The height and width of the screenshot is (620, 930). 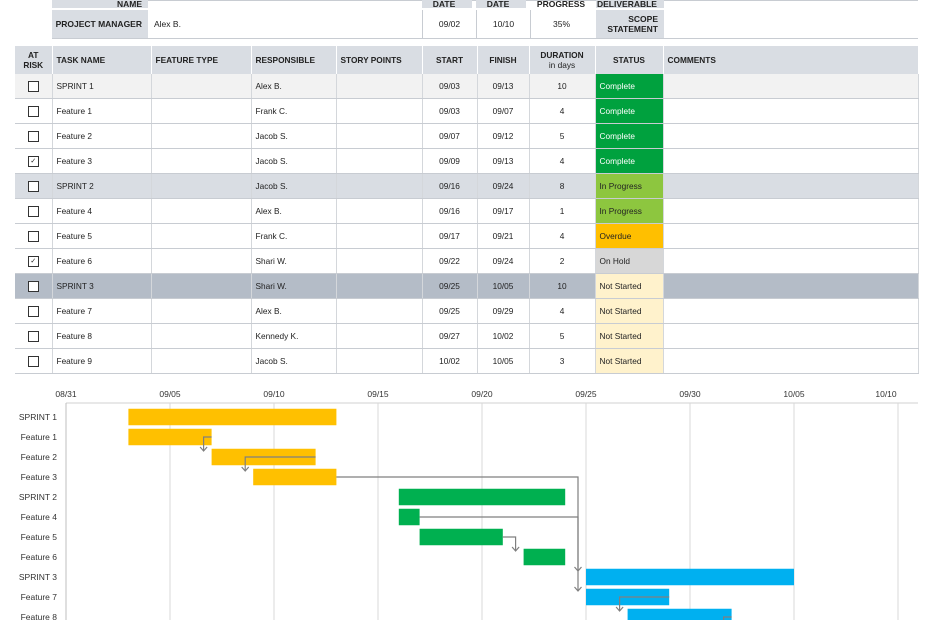 What do you see at coordinates (629, 211) in the screenshot?
I see `status-badge: In Progress` at bounding box center [629, 211].